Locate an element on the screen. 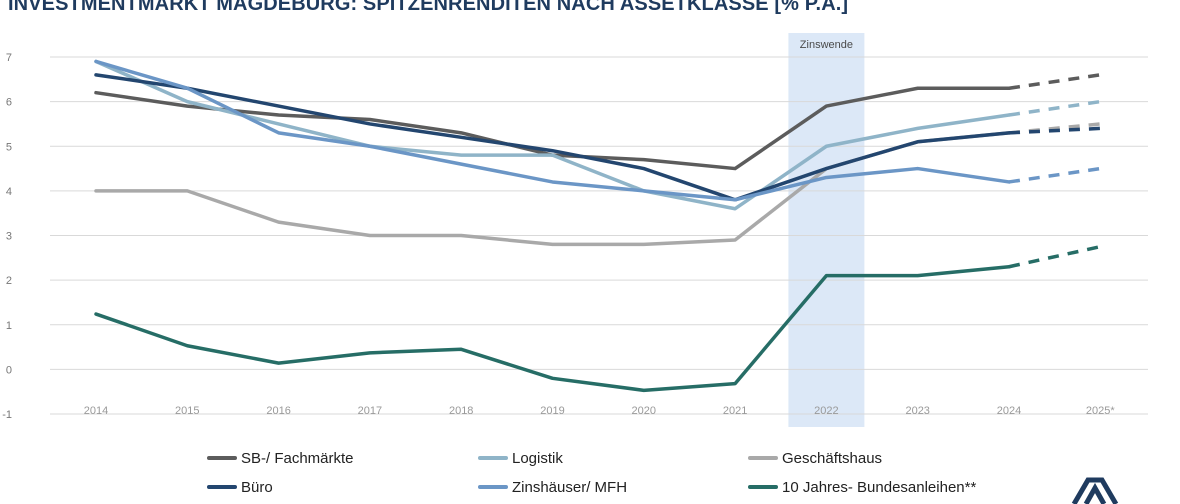 The height and width of the screenshot is (504, 1180). zinswende-label: Zinswende is located at coordinates (826, 45).